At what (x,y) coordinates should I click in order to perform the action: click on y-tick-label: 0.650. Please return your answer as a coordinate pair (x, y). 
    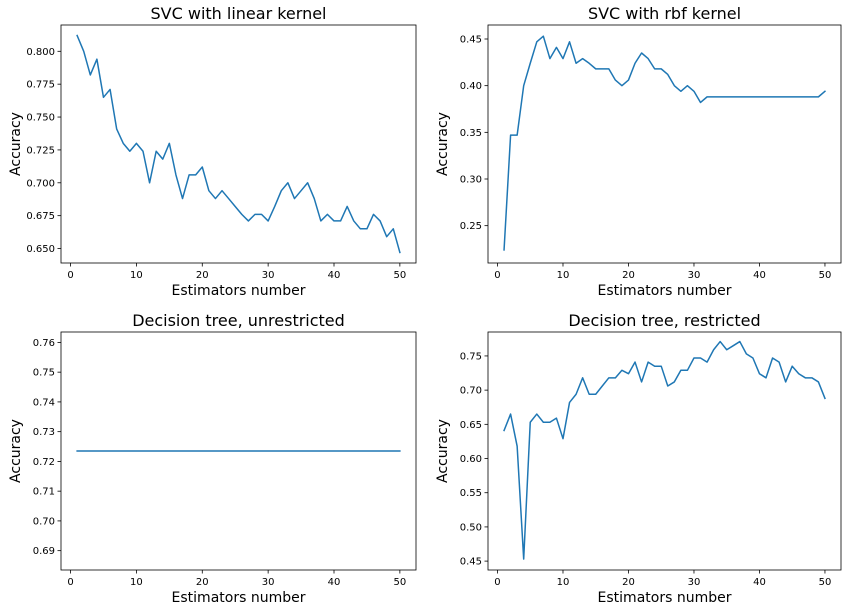
    Looking at the image, I should click on (40, 249).